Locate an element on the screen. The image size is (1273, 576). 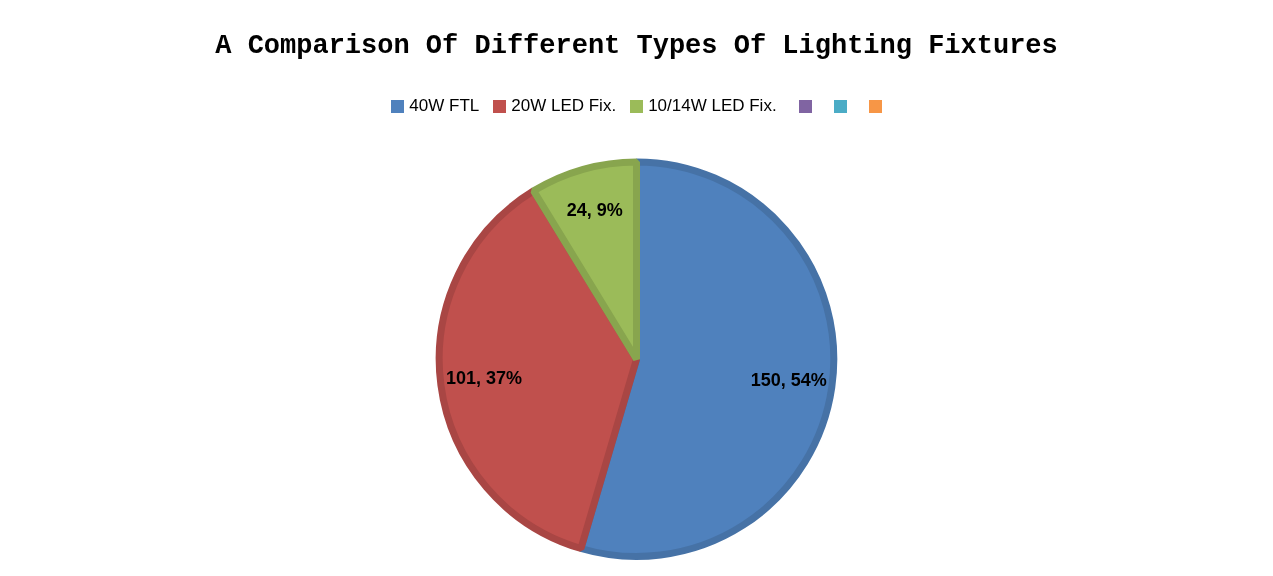
legend-label: 20W LED Fix. is located at coordinates (564, 106).